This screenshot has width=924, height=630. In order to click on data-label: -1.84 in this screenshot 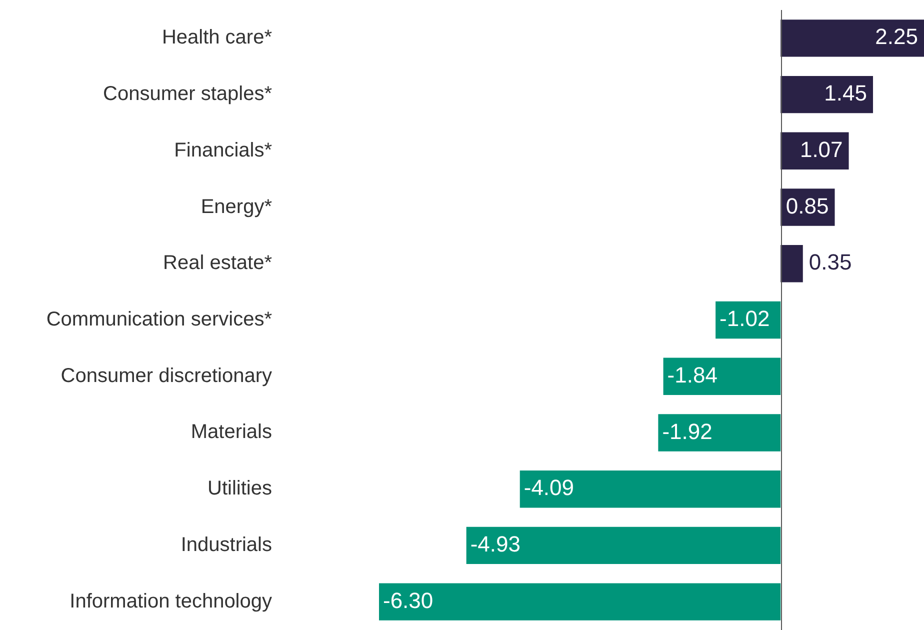, I will do `click(692, 375)`.